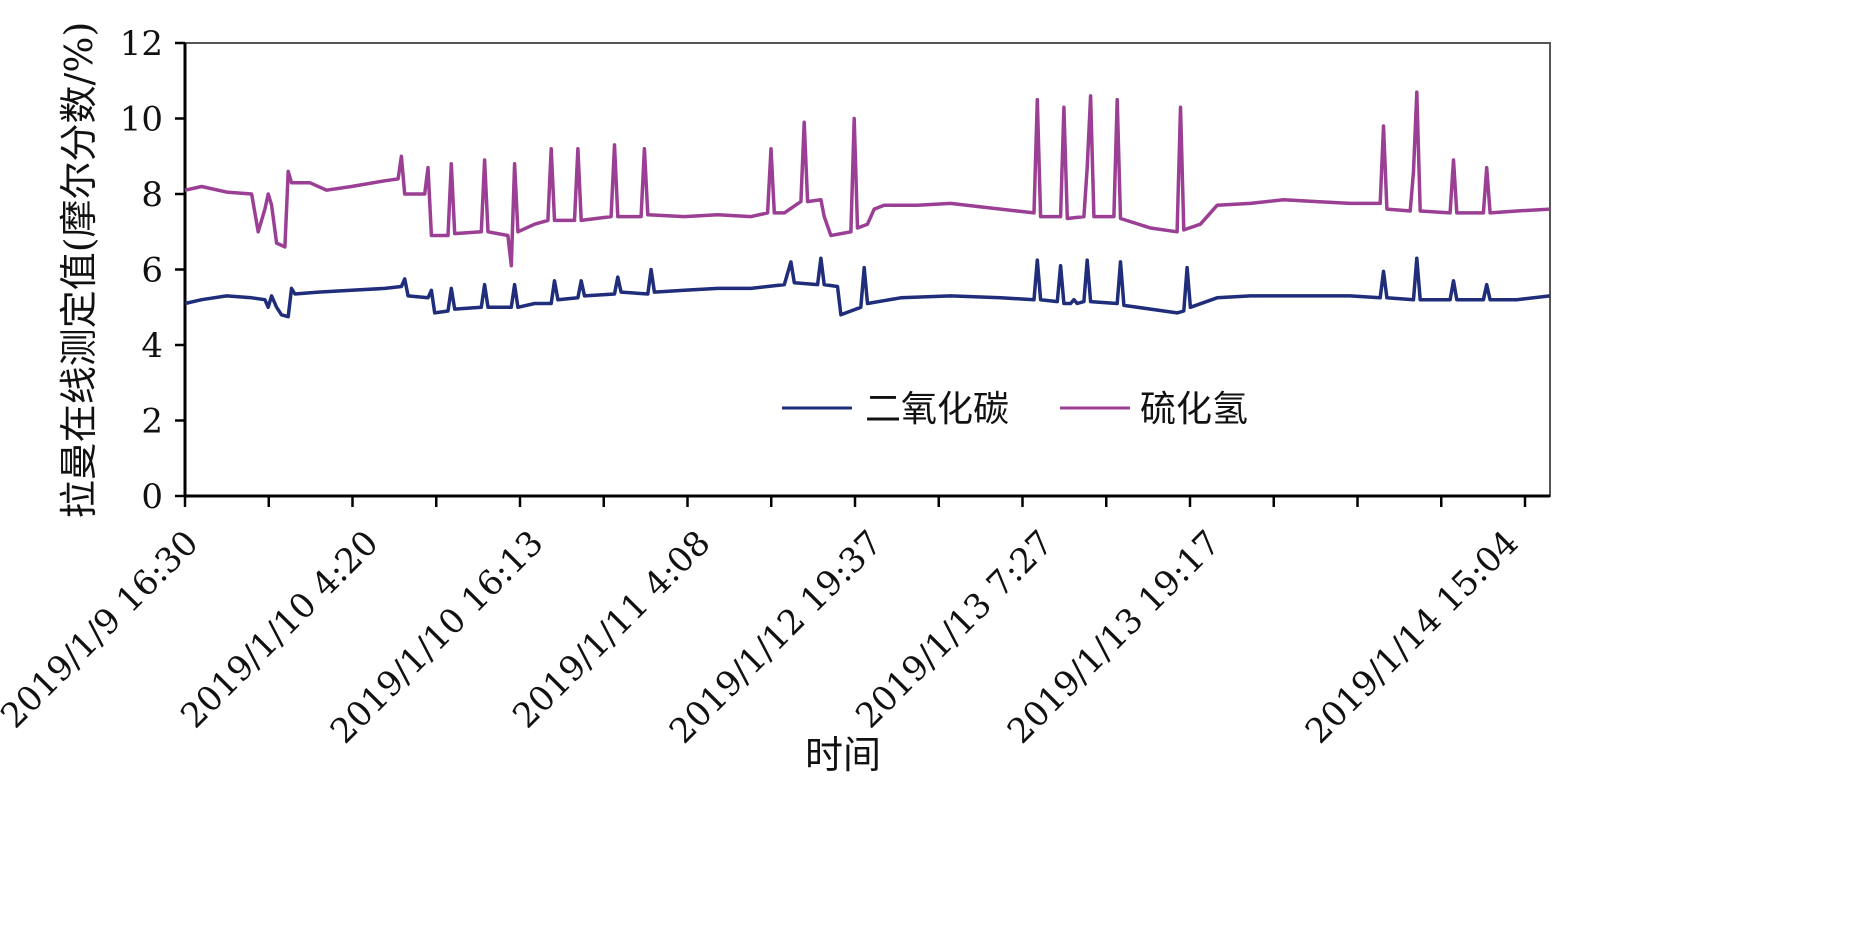 This screenshot has height=931, width=1869. What do you see at coordinates (867, 287) in the screenshot?
I see `series-line-co2` at bounding box center [867, 287].